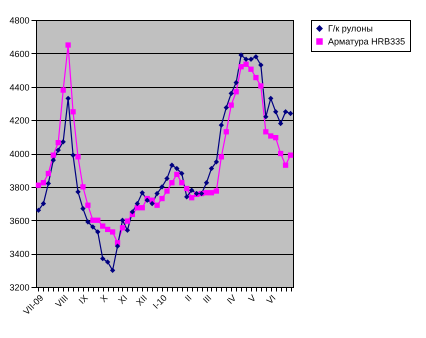 The image size is (426, 338). What do you see at coordinates (207, 299) in the screenshot?
I see `x-tick-label: III` at bounding box center [207, 299].